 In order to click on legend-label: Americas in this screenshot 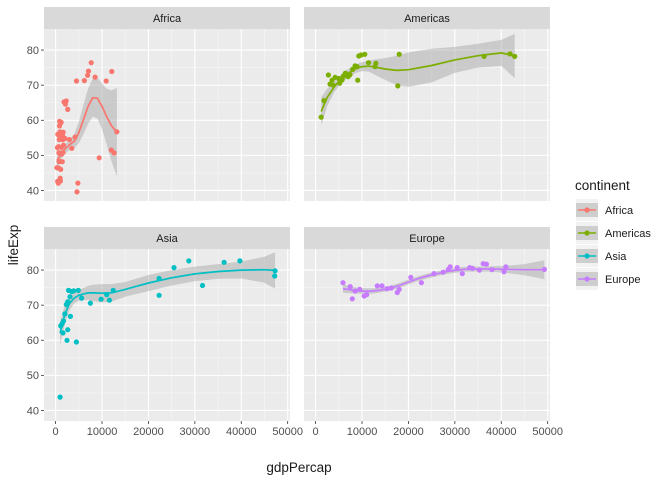, I will do `click(628, 234)`.